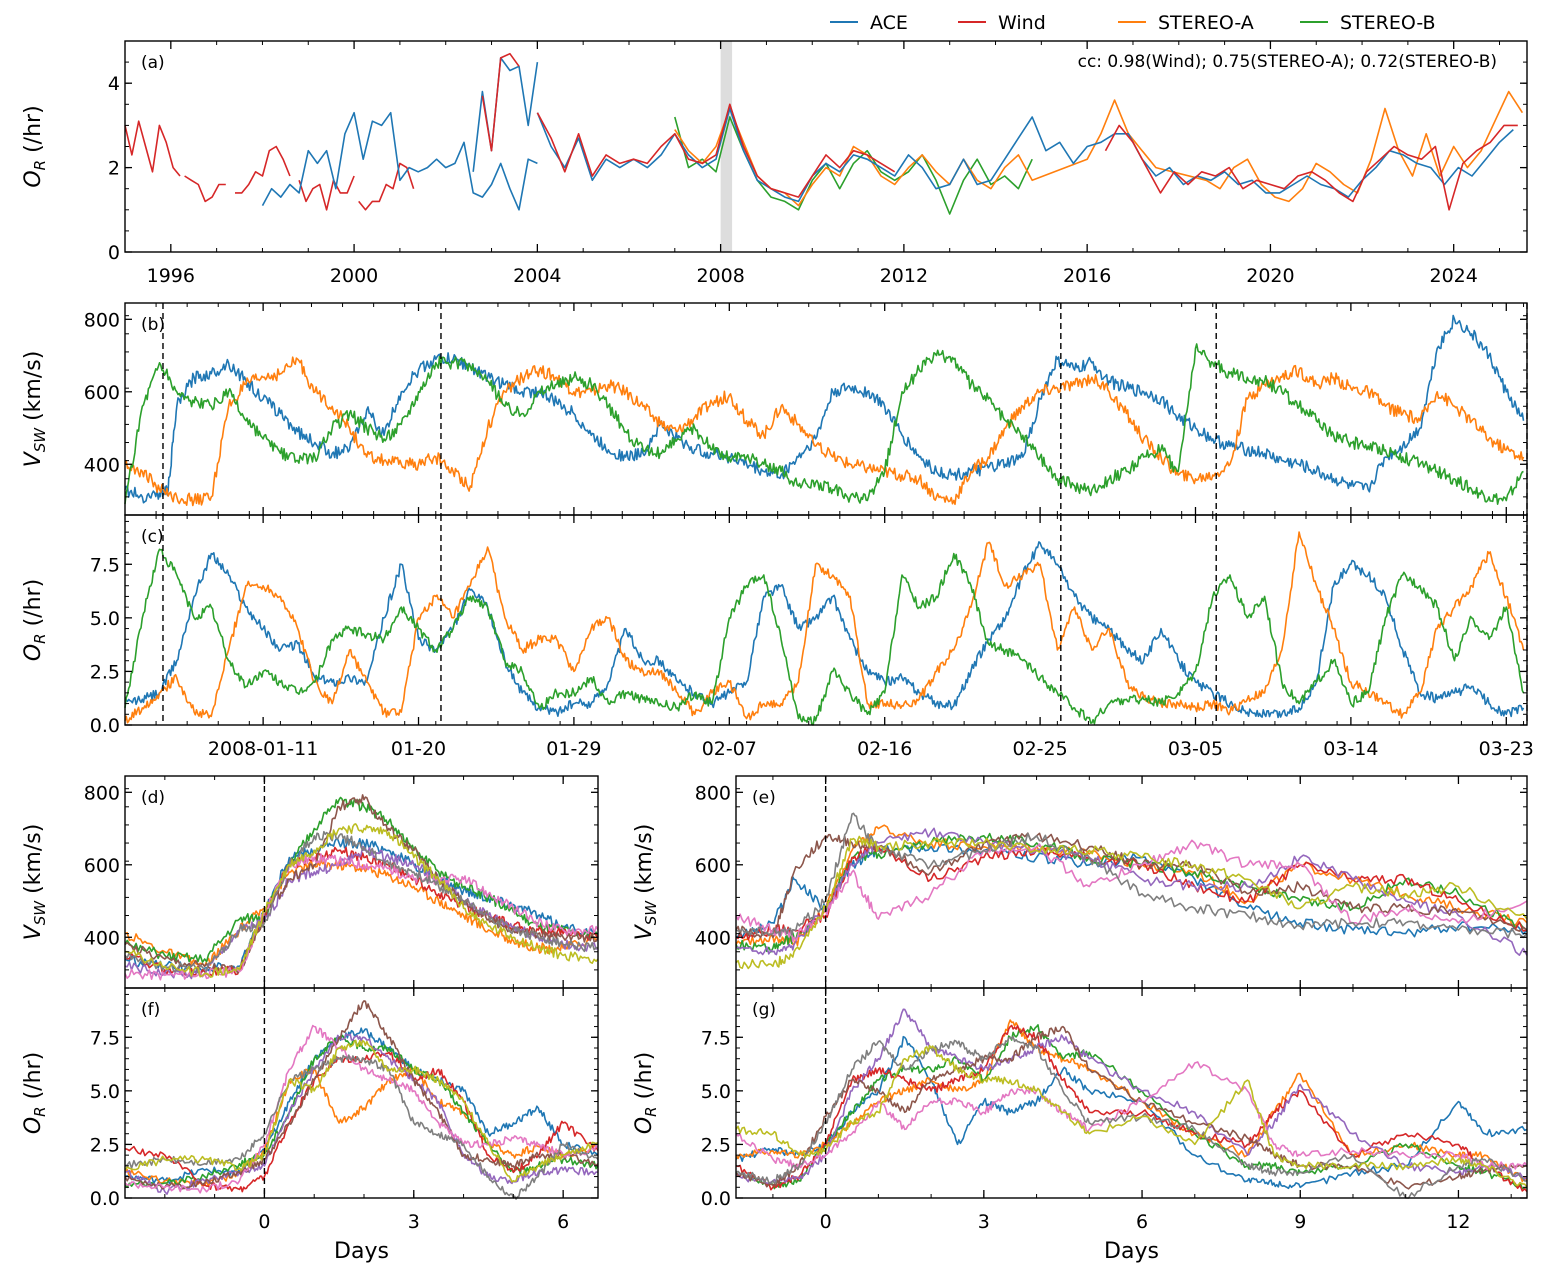  I want to click on panel-label: (f), so click(150, 1010).